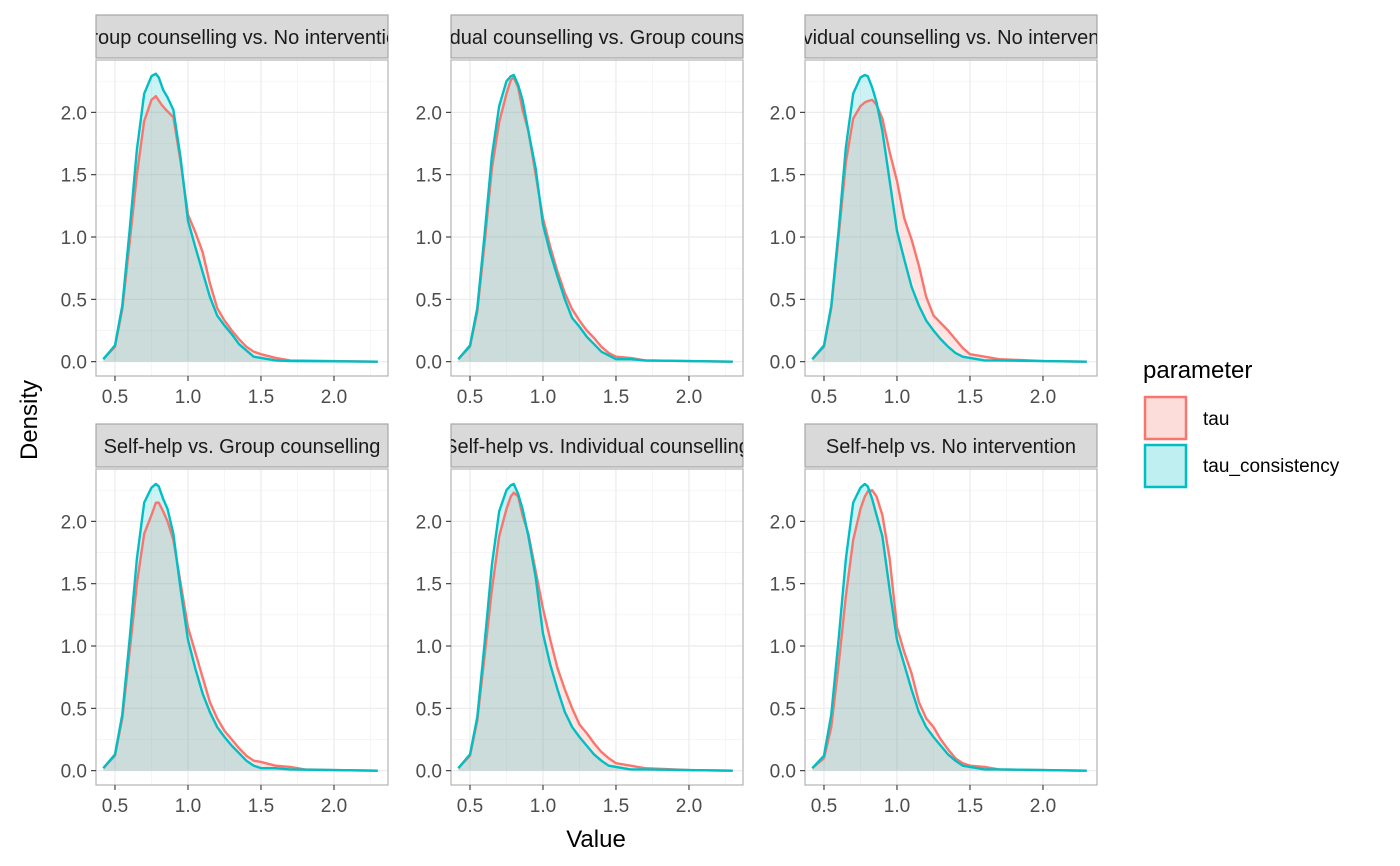  Describe the element at coordinates (1241, 423) in the screenshot. I see `legend: parameter tau tau_consistency` at that location.